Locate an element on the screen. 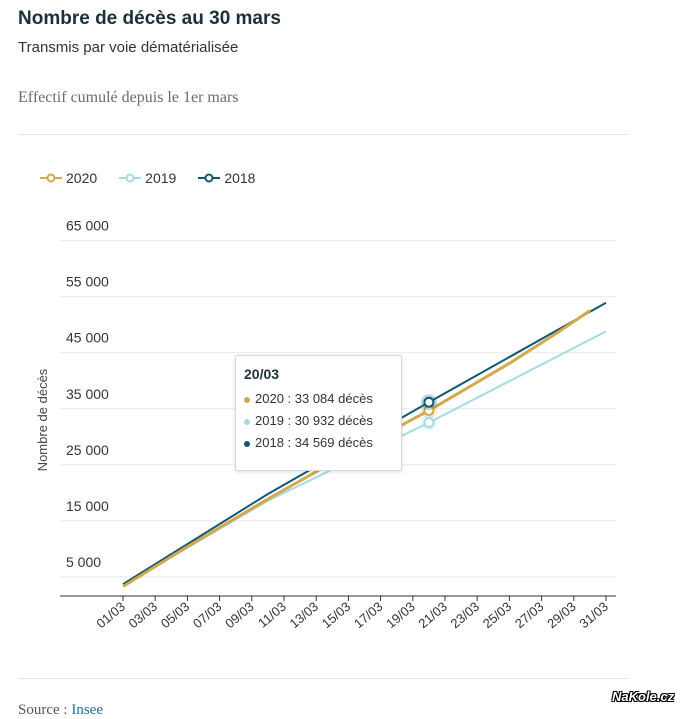 The image size is (694, 719). source-link: Insee is located at coordinates (87, 710).